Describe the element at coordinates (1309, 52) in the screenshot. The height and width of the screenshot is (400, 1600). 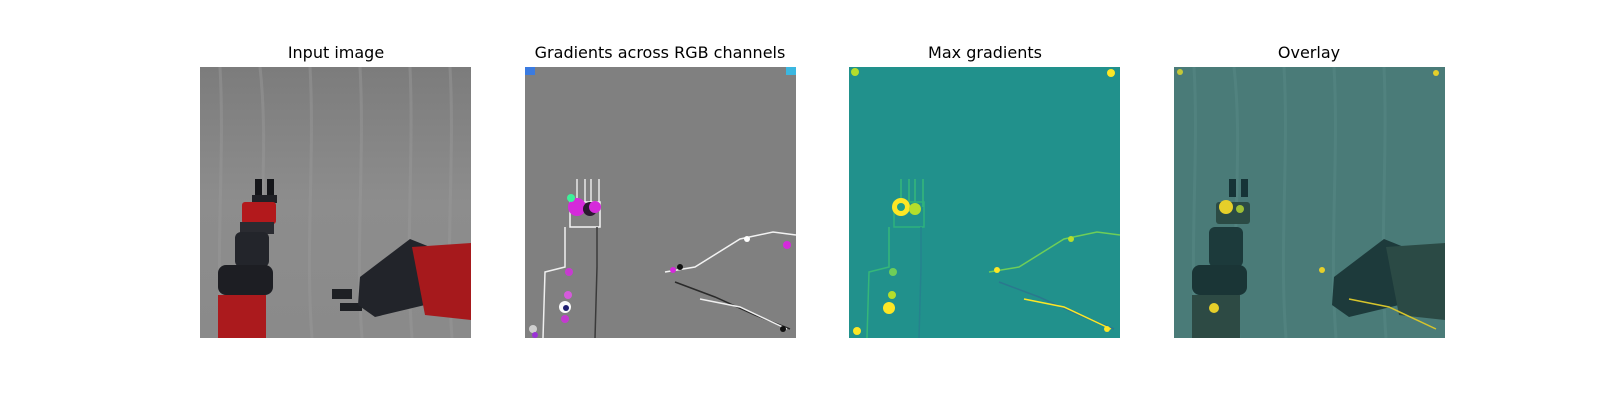
I see `overlay-title: Overlay` at that location.